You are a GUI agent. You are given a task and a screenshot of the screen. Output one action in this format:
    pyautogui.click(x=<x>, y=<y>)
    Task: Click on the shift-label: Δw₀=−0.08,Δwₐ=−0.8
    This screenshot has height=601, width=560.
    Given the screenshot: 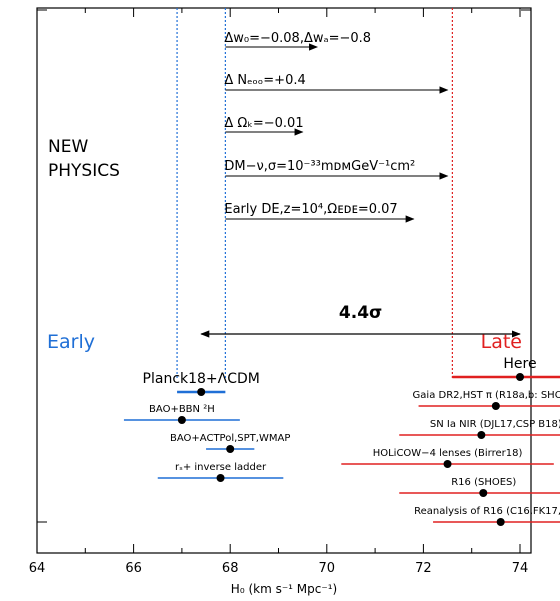 What is the action you would take?
    pyautogui.click(x=297, y=38)
    